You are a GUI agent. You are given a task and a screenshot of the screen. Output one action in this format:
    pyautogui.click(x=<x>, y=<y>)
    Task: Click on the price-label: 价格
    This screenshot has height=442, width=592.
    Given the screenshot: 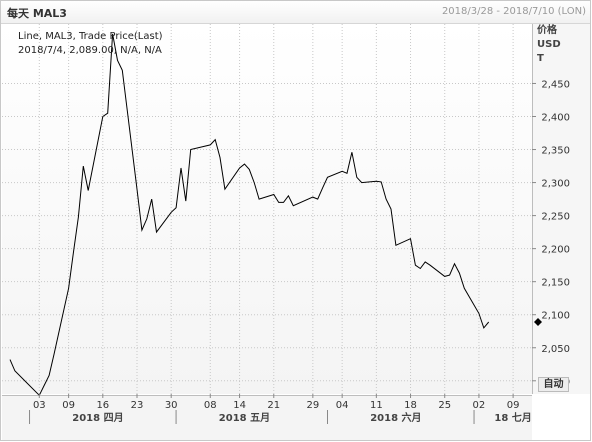 What is the action you would take?
    pyautogui.click(x=547, y=30)
    